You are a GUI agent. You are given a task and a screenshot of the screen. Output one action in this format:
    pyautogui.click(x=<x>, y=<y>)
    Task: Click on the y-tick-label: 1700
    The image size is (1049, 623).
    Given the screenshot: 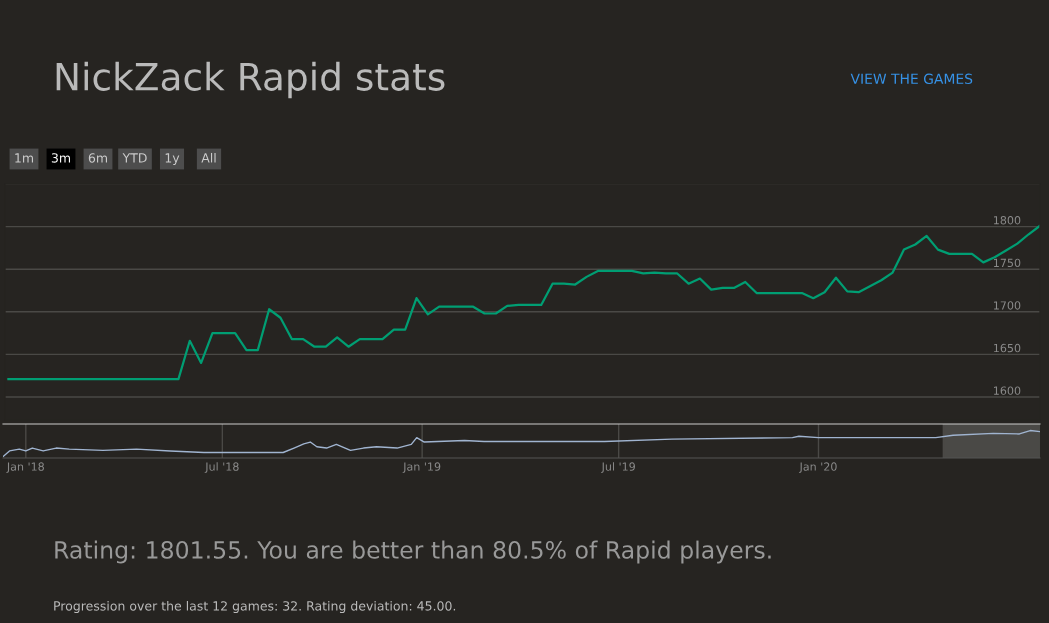 What is the action you would take?
    pyautogui.click(x=1007, y=305)
    